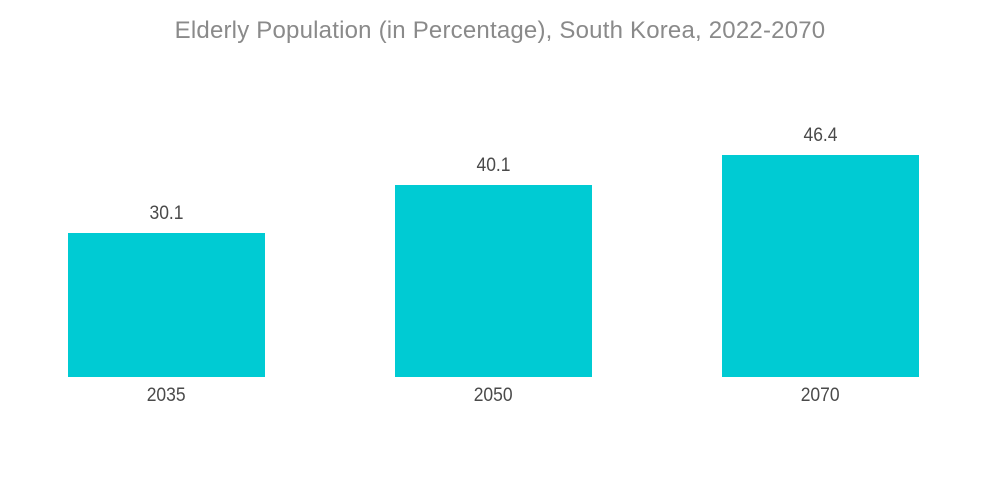 Image resolution: width=1000 pixels, height=504 pixels. What do you see at coordinates (820, 395) in the screenshot?
I see `x-tick-label: 2070` at bounding box center [820, 395].